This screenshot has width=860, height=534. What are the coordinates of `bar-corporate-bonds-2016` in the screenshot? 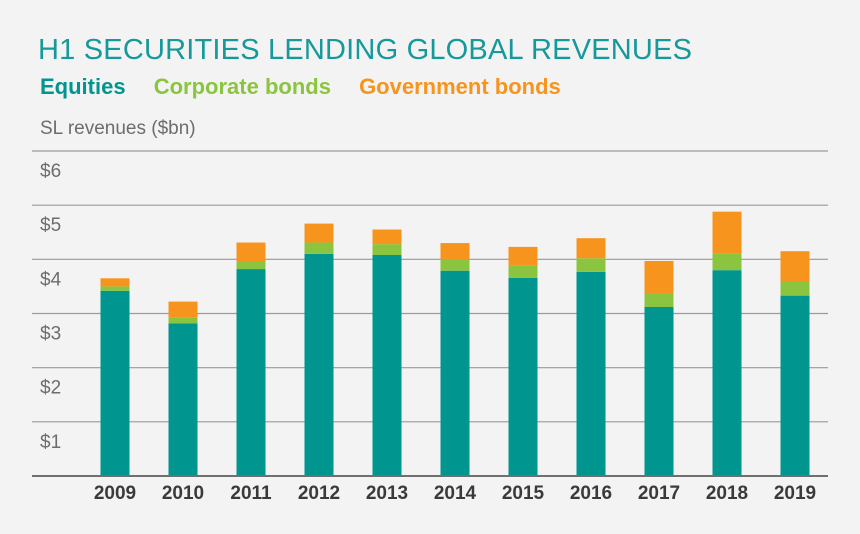 It's located at (591, 265).